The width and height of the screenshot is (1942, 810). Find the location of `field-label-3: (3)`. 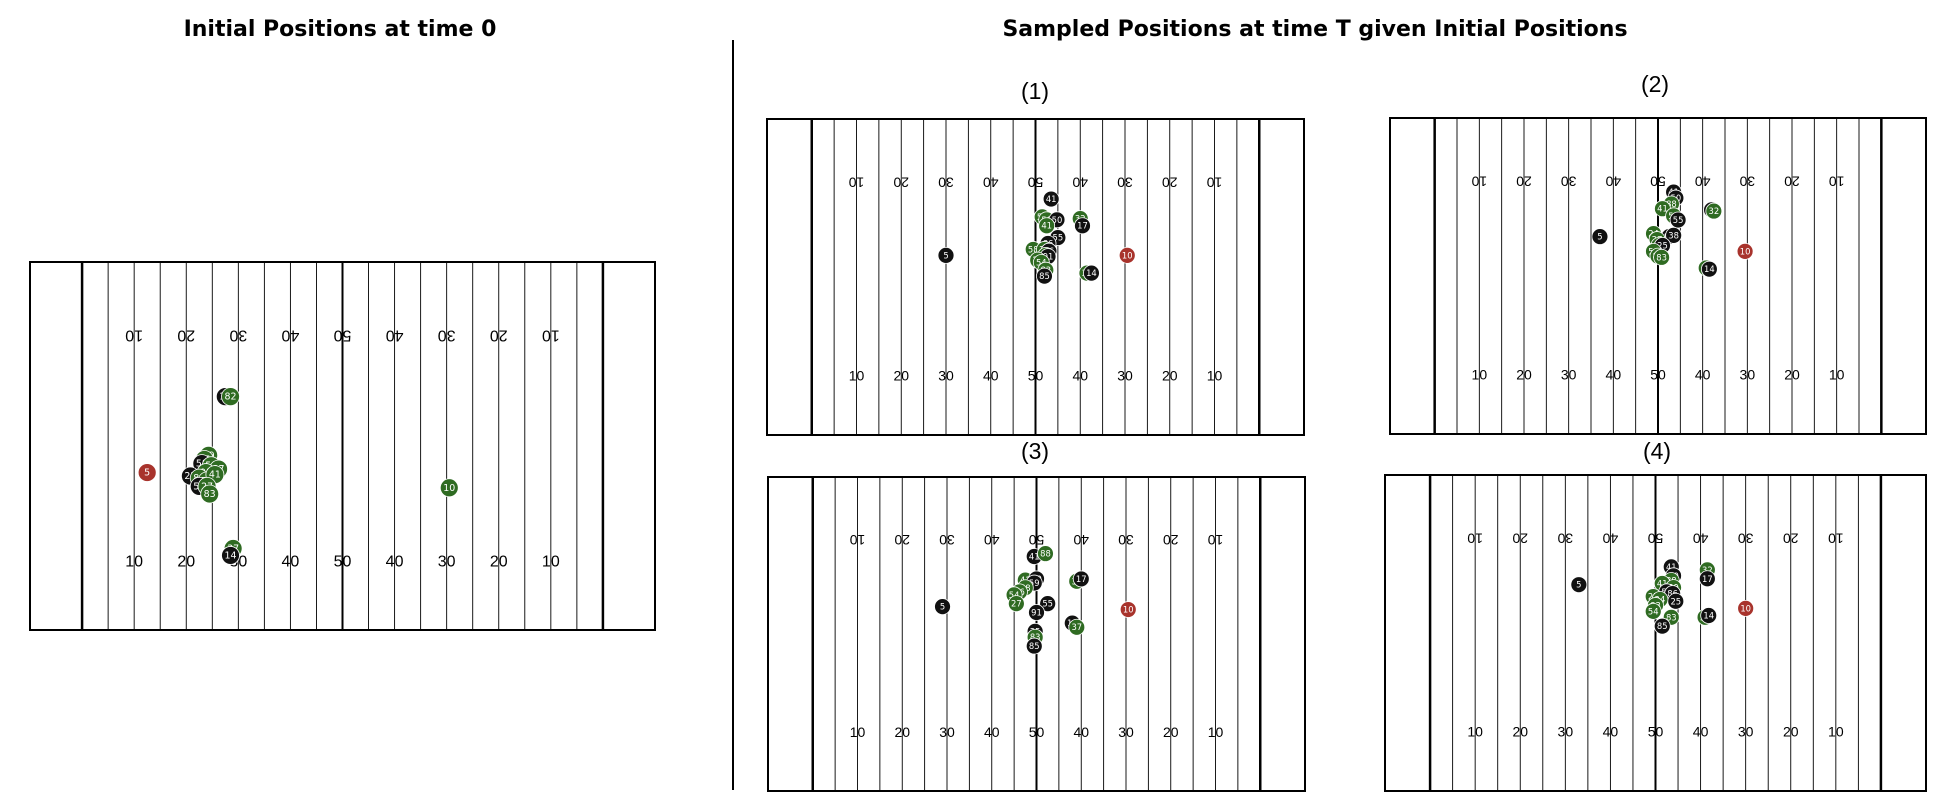

field-label-3: (3) is located at coordinates (1035, 451).